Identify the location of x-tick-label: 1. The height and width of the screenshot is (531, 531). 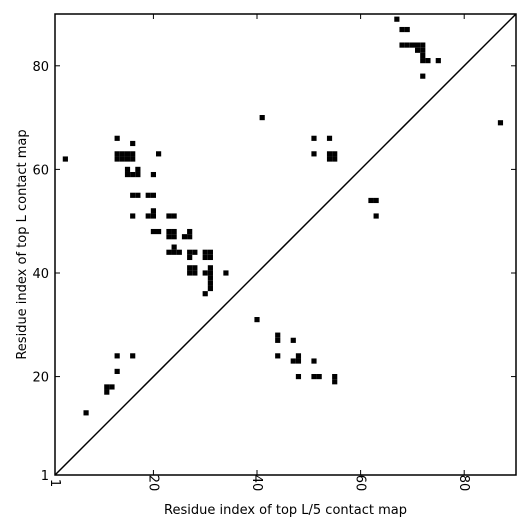
(54, 483).